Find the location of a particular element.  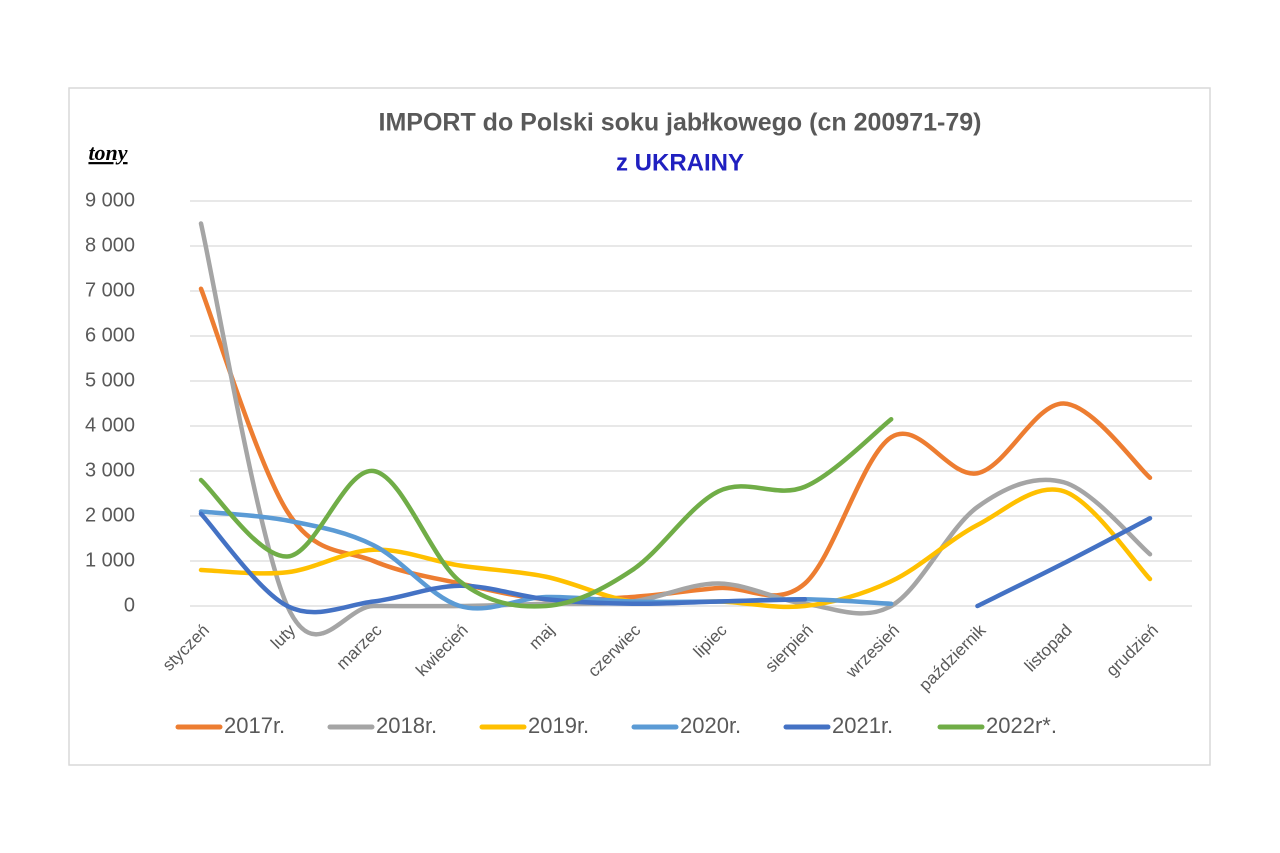

y-tick-label: 1 000 is located at coordinates (110, 560).